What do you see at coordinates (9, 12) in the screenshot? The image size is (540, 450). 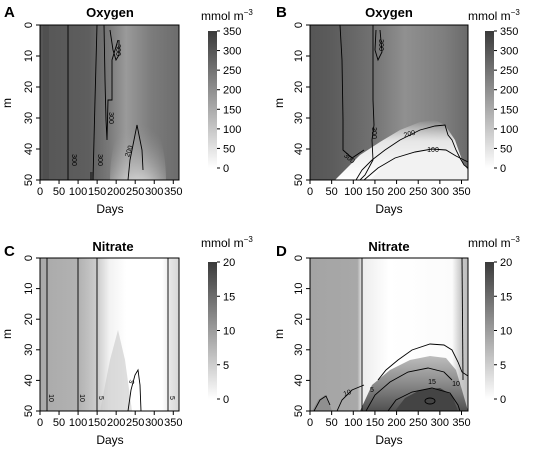 I see `panel-label: A` at bounding box center [9, 12].